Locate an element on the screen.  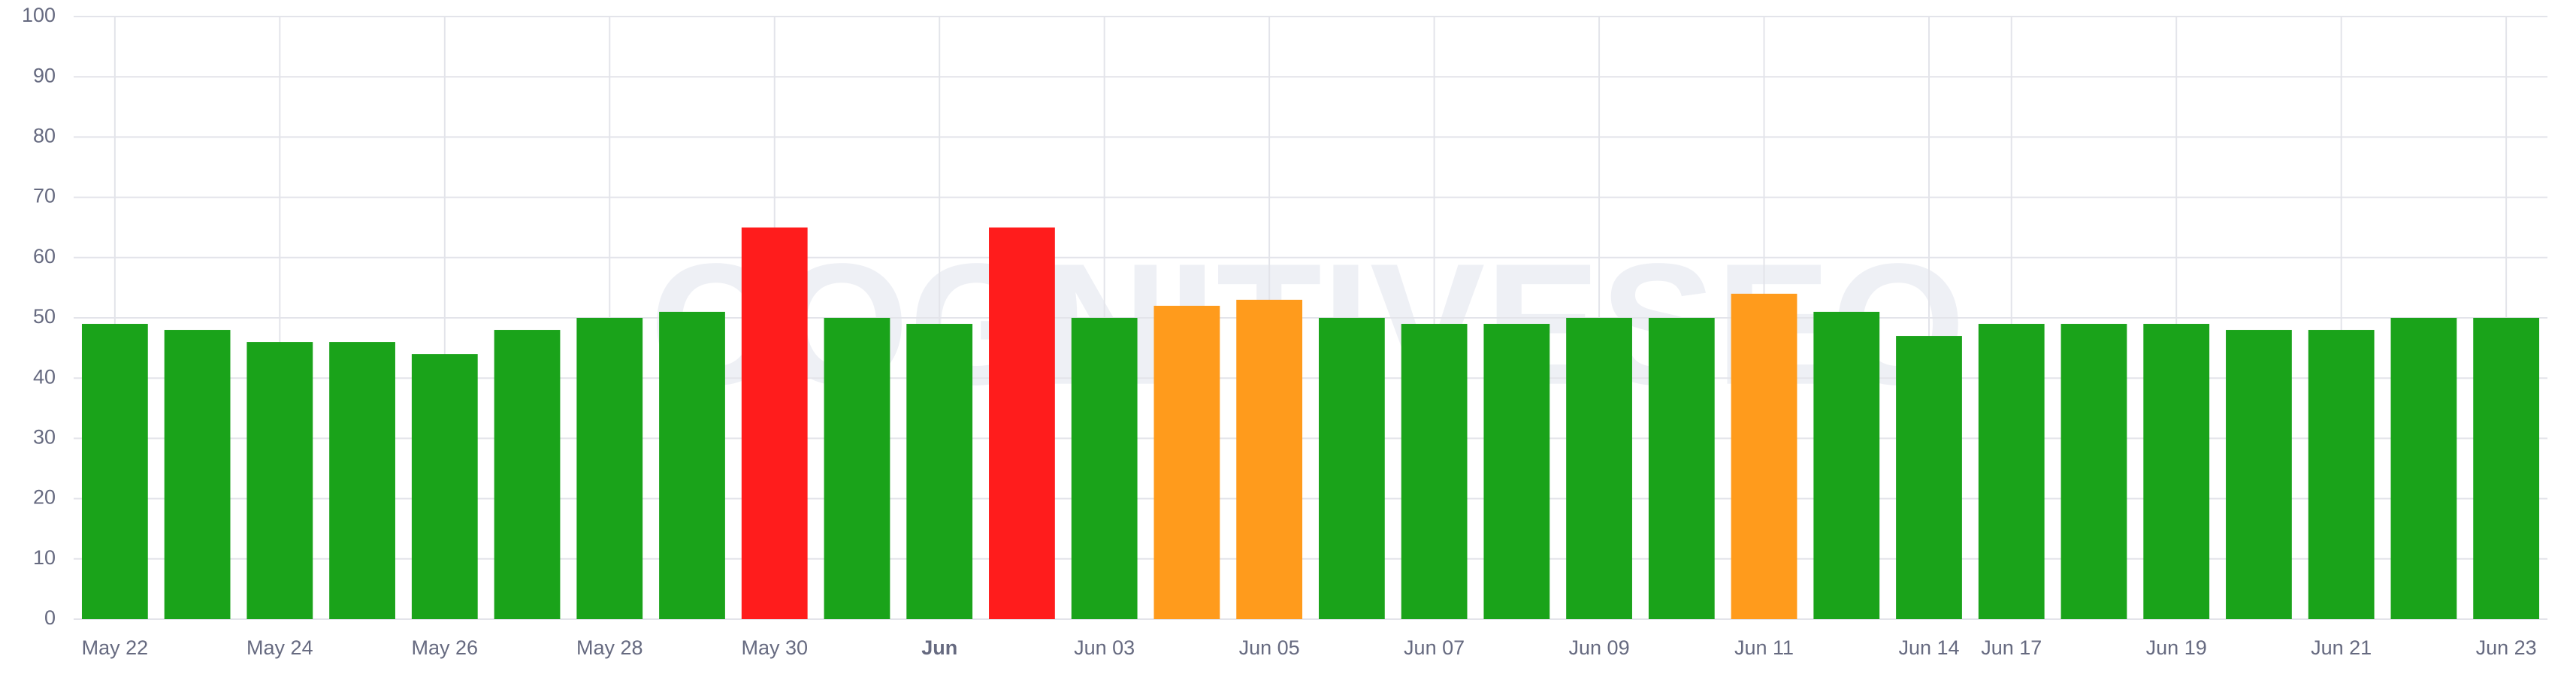
x-tick-label: May 24 is located at coordinates (279, 647).